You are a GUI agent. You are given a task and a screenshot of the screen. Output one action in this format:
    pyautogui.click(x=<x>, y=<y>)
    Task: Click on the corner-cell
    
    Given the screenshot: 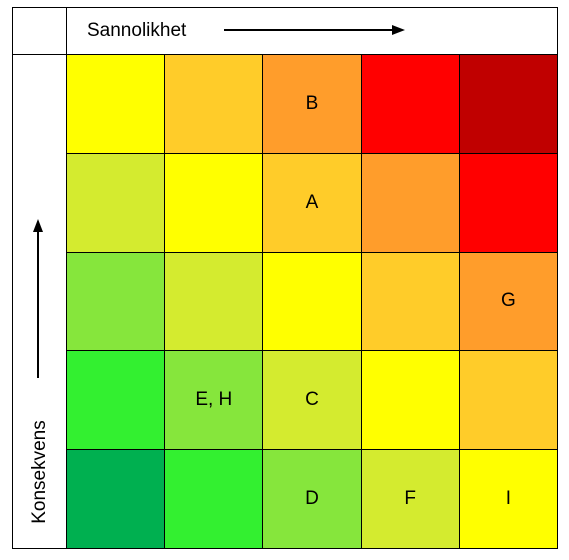 What is the action you would take?
    pyautogui.click(x=39, y=31)
    